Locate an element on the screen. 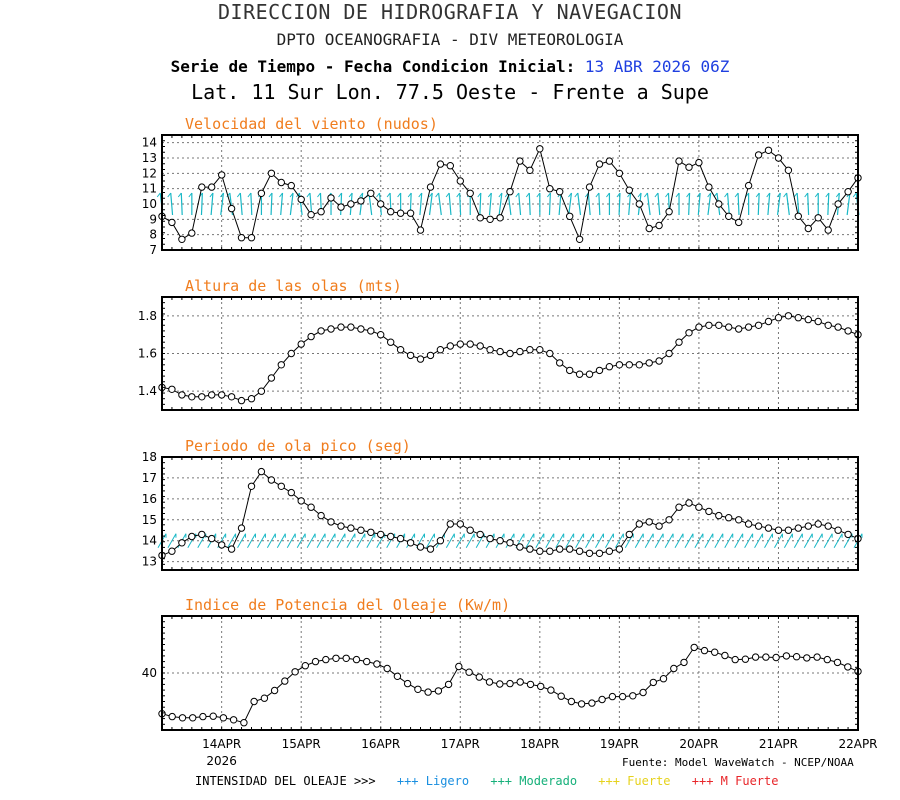 The image size is (900, 800). x-tick-label: 17APR is located at coordinates (460, 744).